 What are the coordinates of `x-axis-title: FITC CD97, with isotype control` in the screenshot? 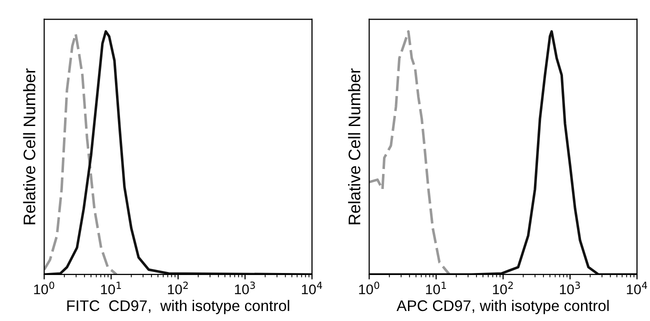 It's located at (178, 307).